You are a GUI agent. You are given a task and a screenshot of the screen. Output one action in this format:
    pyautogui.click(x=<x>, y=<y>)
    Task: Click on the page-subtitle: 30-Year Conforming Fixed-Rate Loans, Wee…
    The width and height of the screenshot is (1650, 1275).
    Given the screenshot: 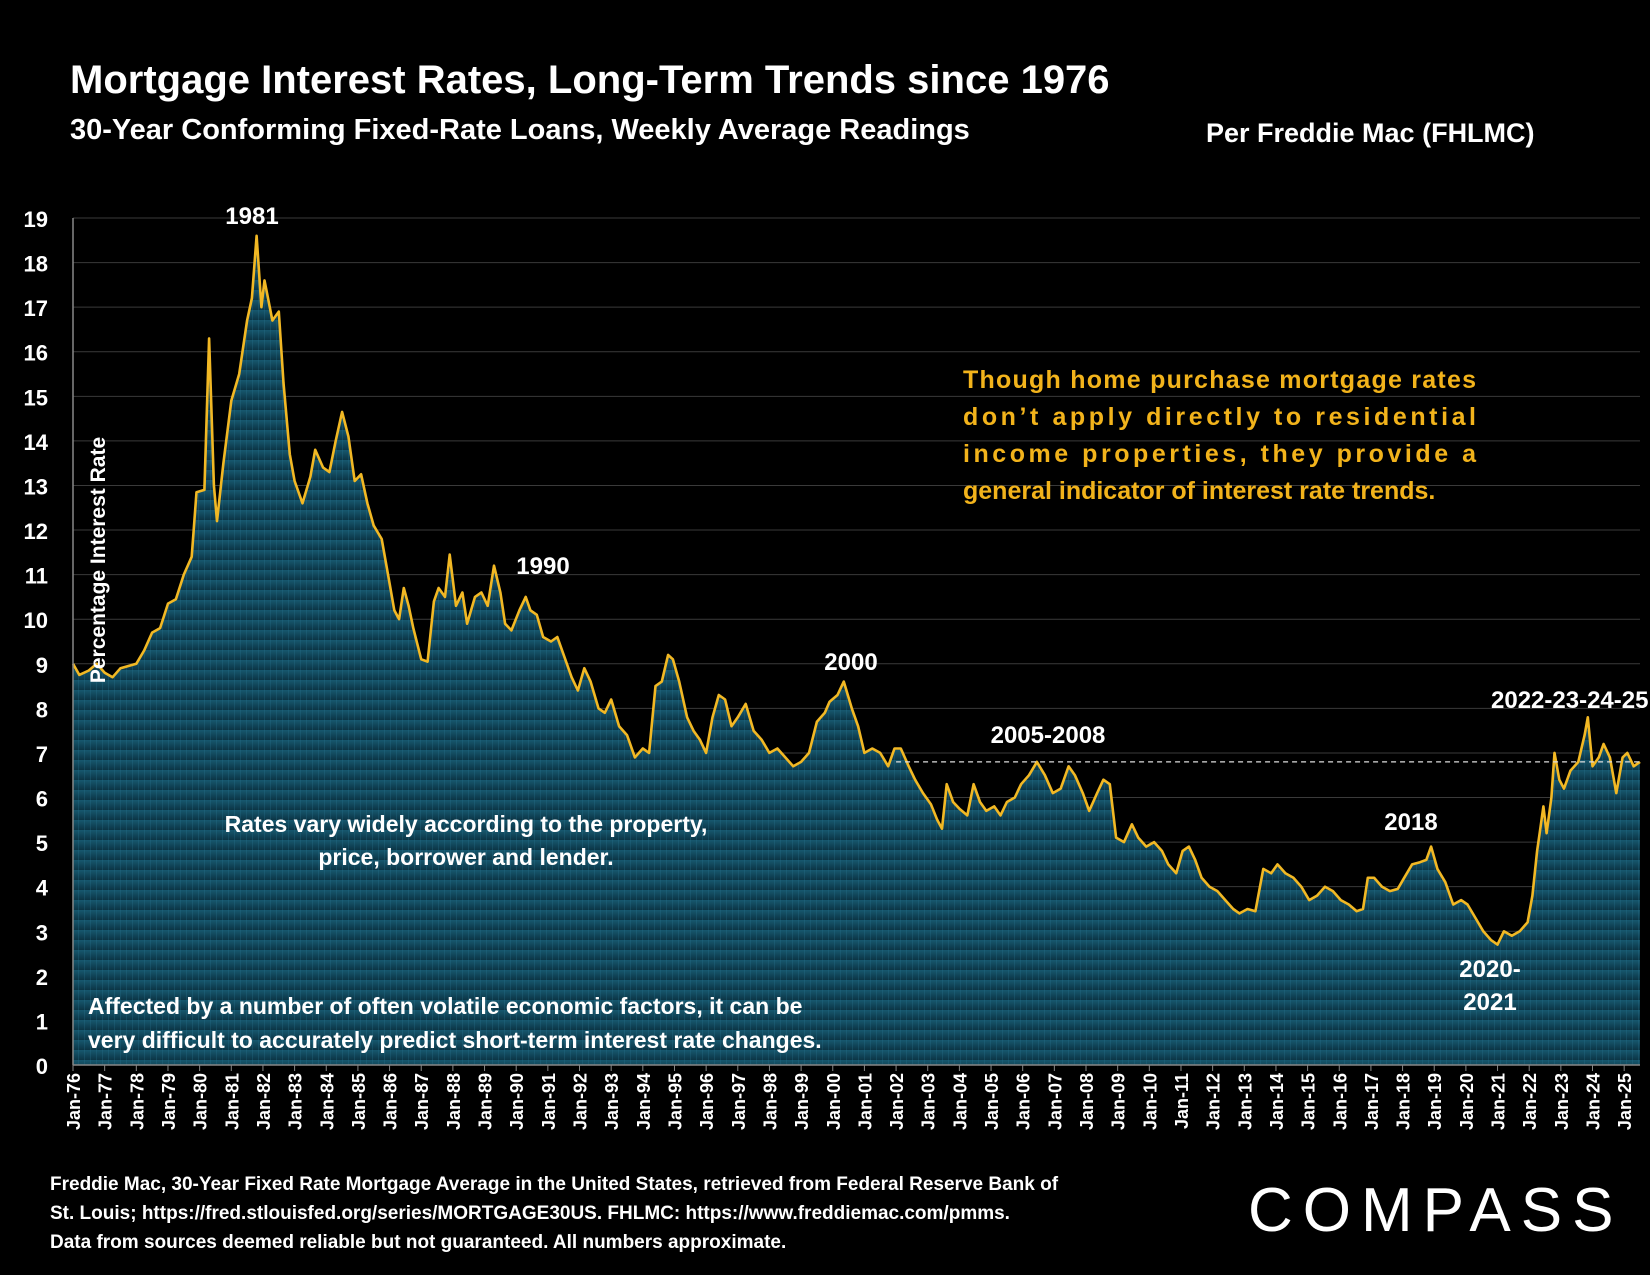 What is the action you would take?
    pyautogui.click(x=520, y=130)
    